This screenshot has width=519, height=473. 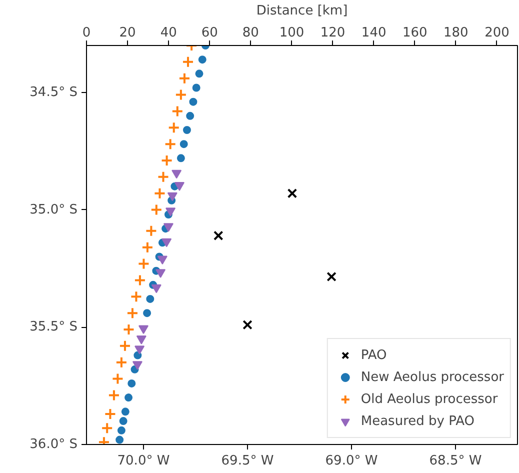 I want to click on legend-label: Old Aeolus processor, so click(x=429, y=399).